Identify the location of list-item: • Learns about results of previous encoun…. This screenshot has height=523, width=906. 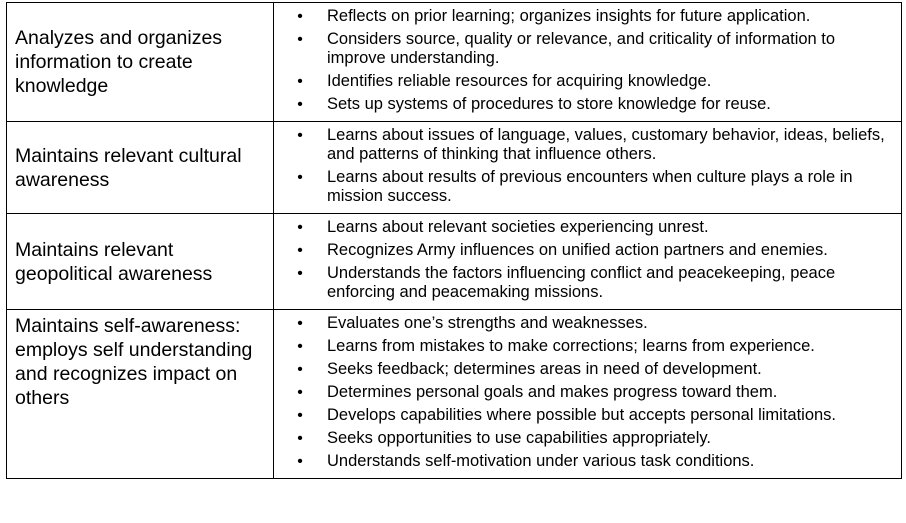
(585, 187).